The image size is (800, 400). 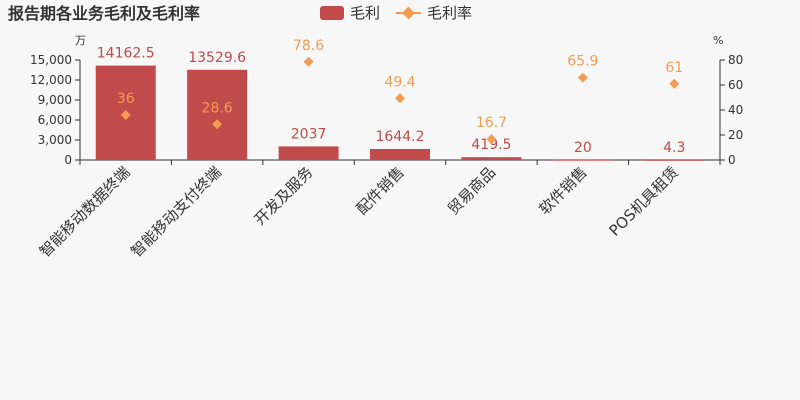 What do you see at coordinates (408, 13) in the screenshot?
I see `legend-rate-swatch` at bounding box center [408, 13].